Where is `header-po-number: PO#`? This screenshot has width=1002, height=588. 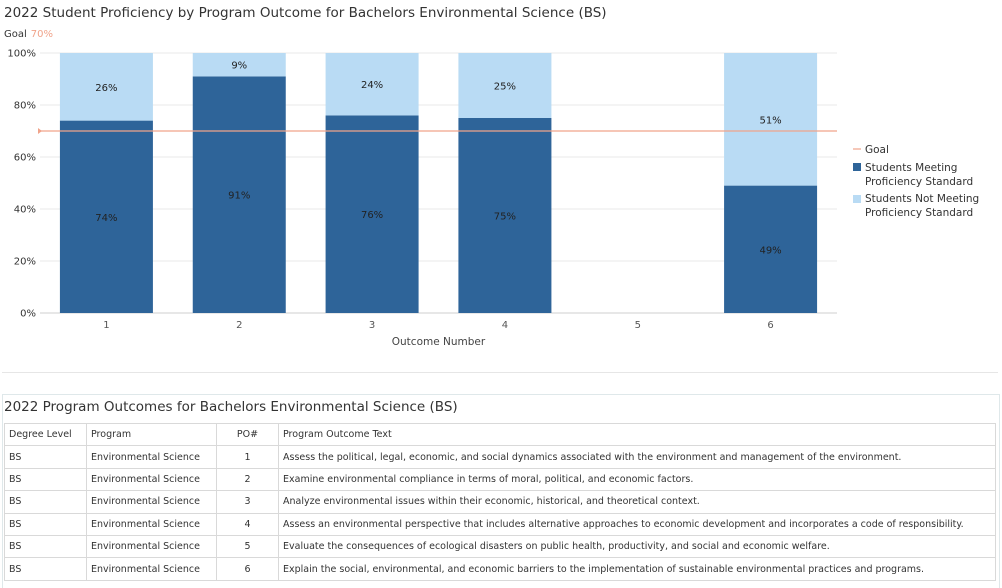
header-po-number: PO# is located at coordinates (247, 434).